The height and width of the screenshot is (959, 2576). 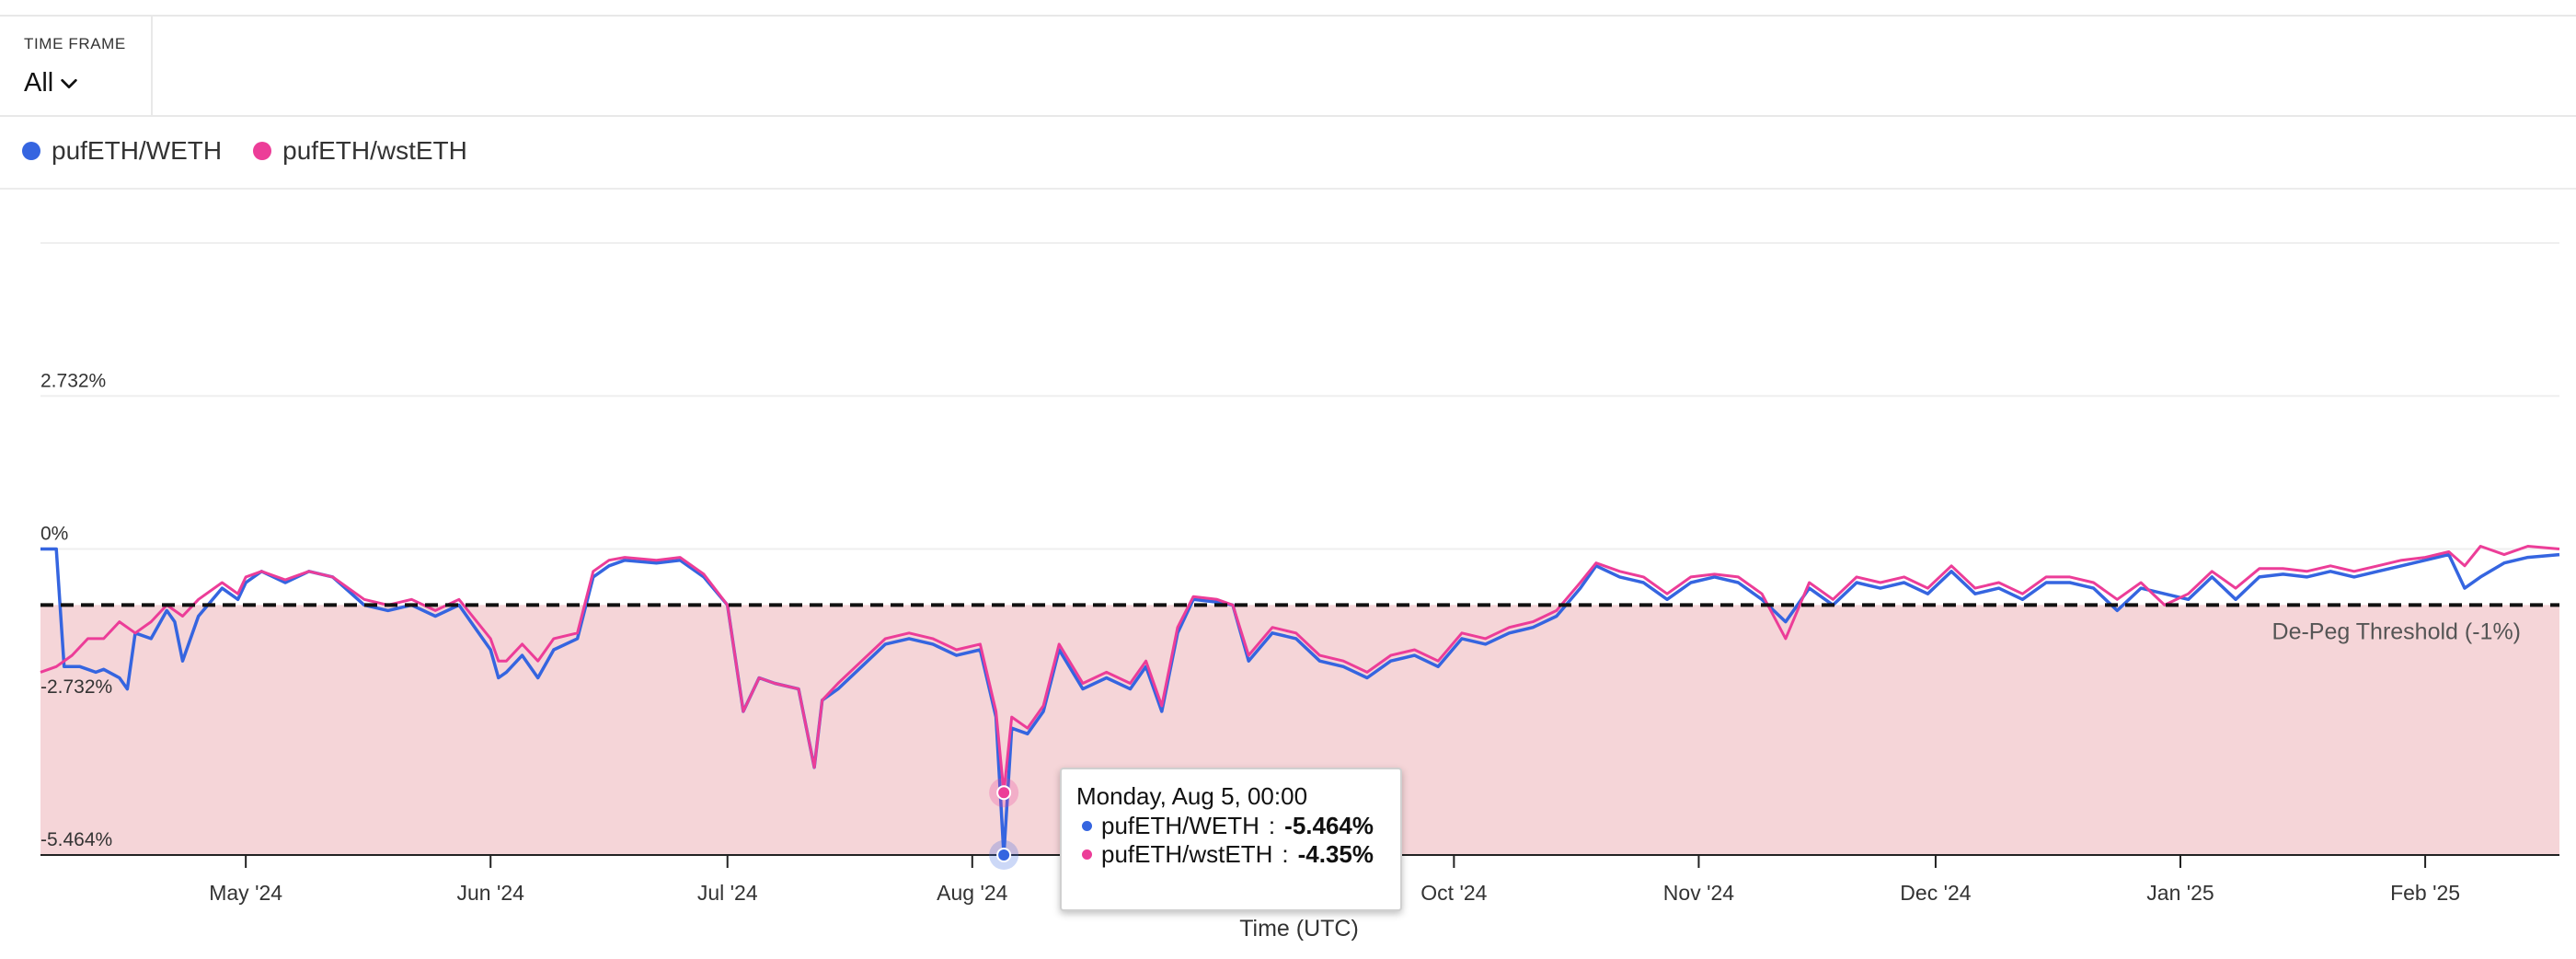 I want to click on x-tick-label: Jan '25, so click(x=2180, y=893).